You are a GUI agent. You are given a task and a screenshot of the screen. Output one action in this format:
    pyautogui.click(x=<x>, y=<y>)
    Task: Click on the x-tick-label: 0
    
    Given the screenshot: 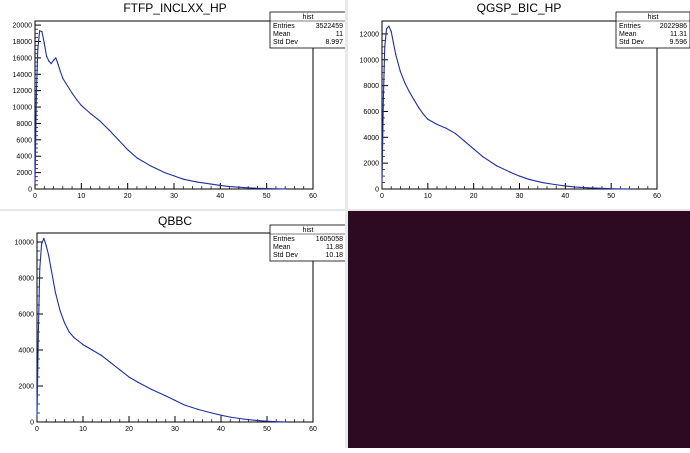 What is the action you would take?
    pyautogui.click(x=382, y=196)
    